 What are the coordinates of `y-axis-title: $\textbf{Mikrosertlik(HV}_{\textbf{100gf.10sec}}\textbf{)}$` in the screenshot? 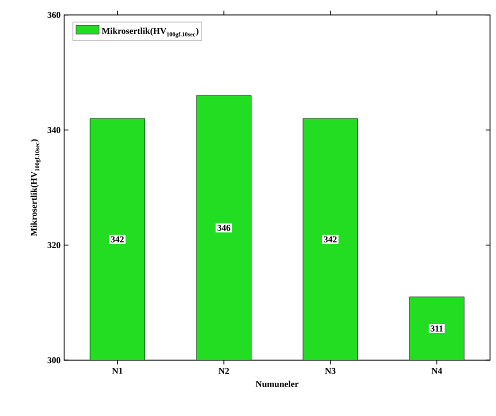 It's located at (35, 187).